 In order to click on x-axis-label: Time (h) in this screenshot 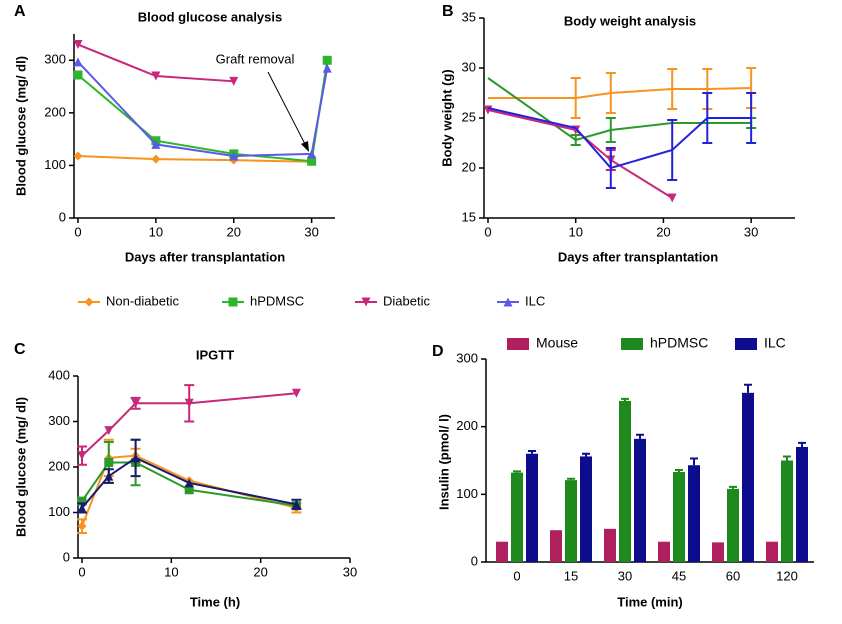, I will do `click(215, 601)`.